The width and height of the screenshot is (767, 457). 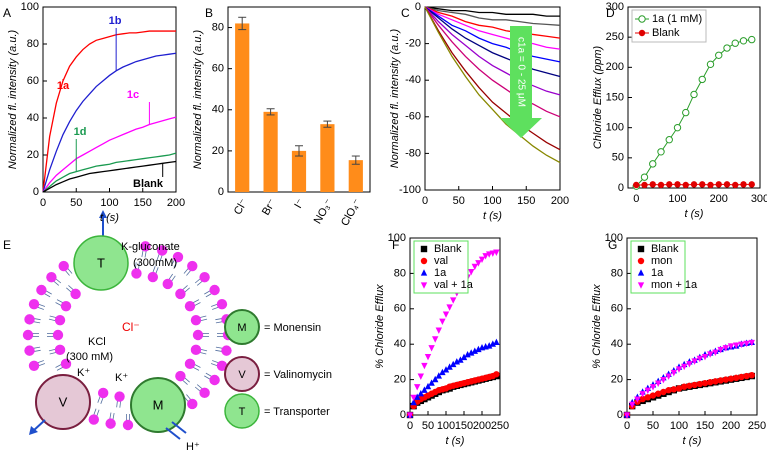 What do you see at coordinates (520, 72) in the screenshot?
I see `annotation: c1a = 0 - 25 μM` at bounding box center [520, 72].